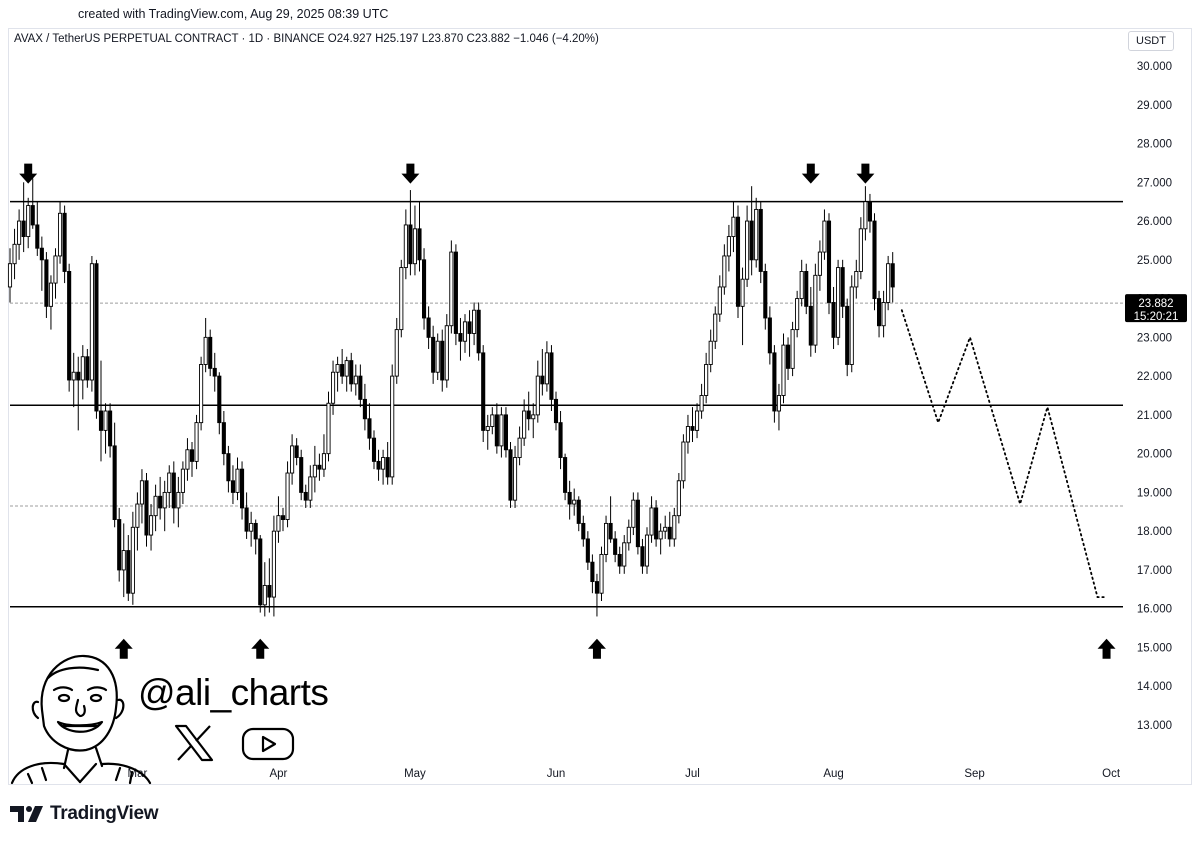  Describe the element at coordinates (1155, 304) in the screenshot. I see `last-price-value: 23.882` at that location.